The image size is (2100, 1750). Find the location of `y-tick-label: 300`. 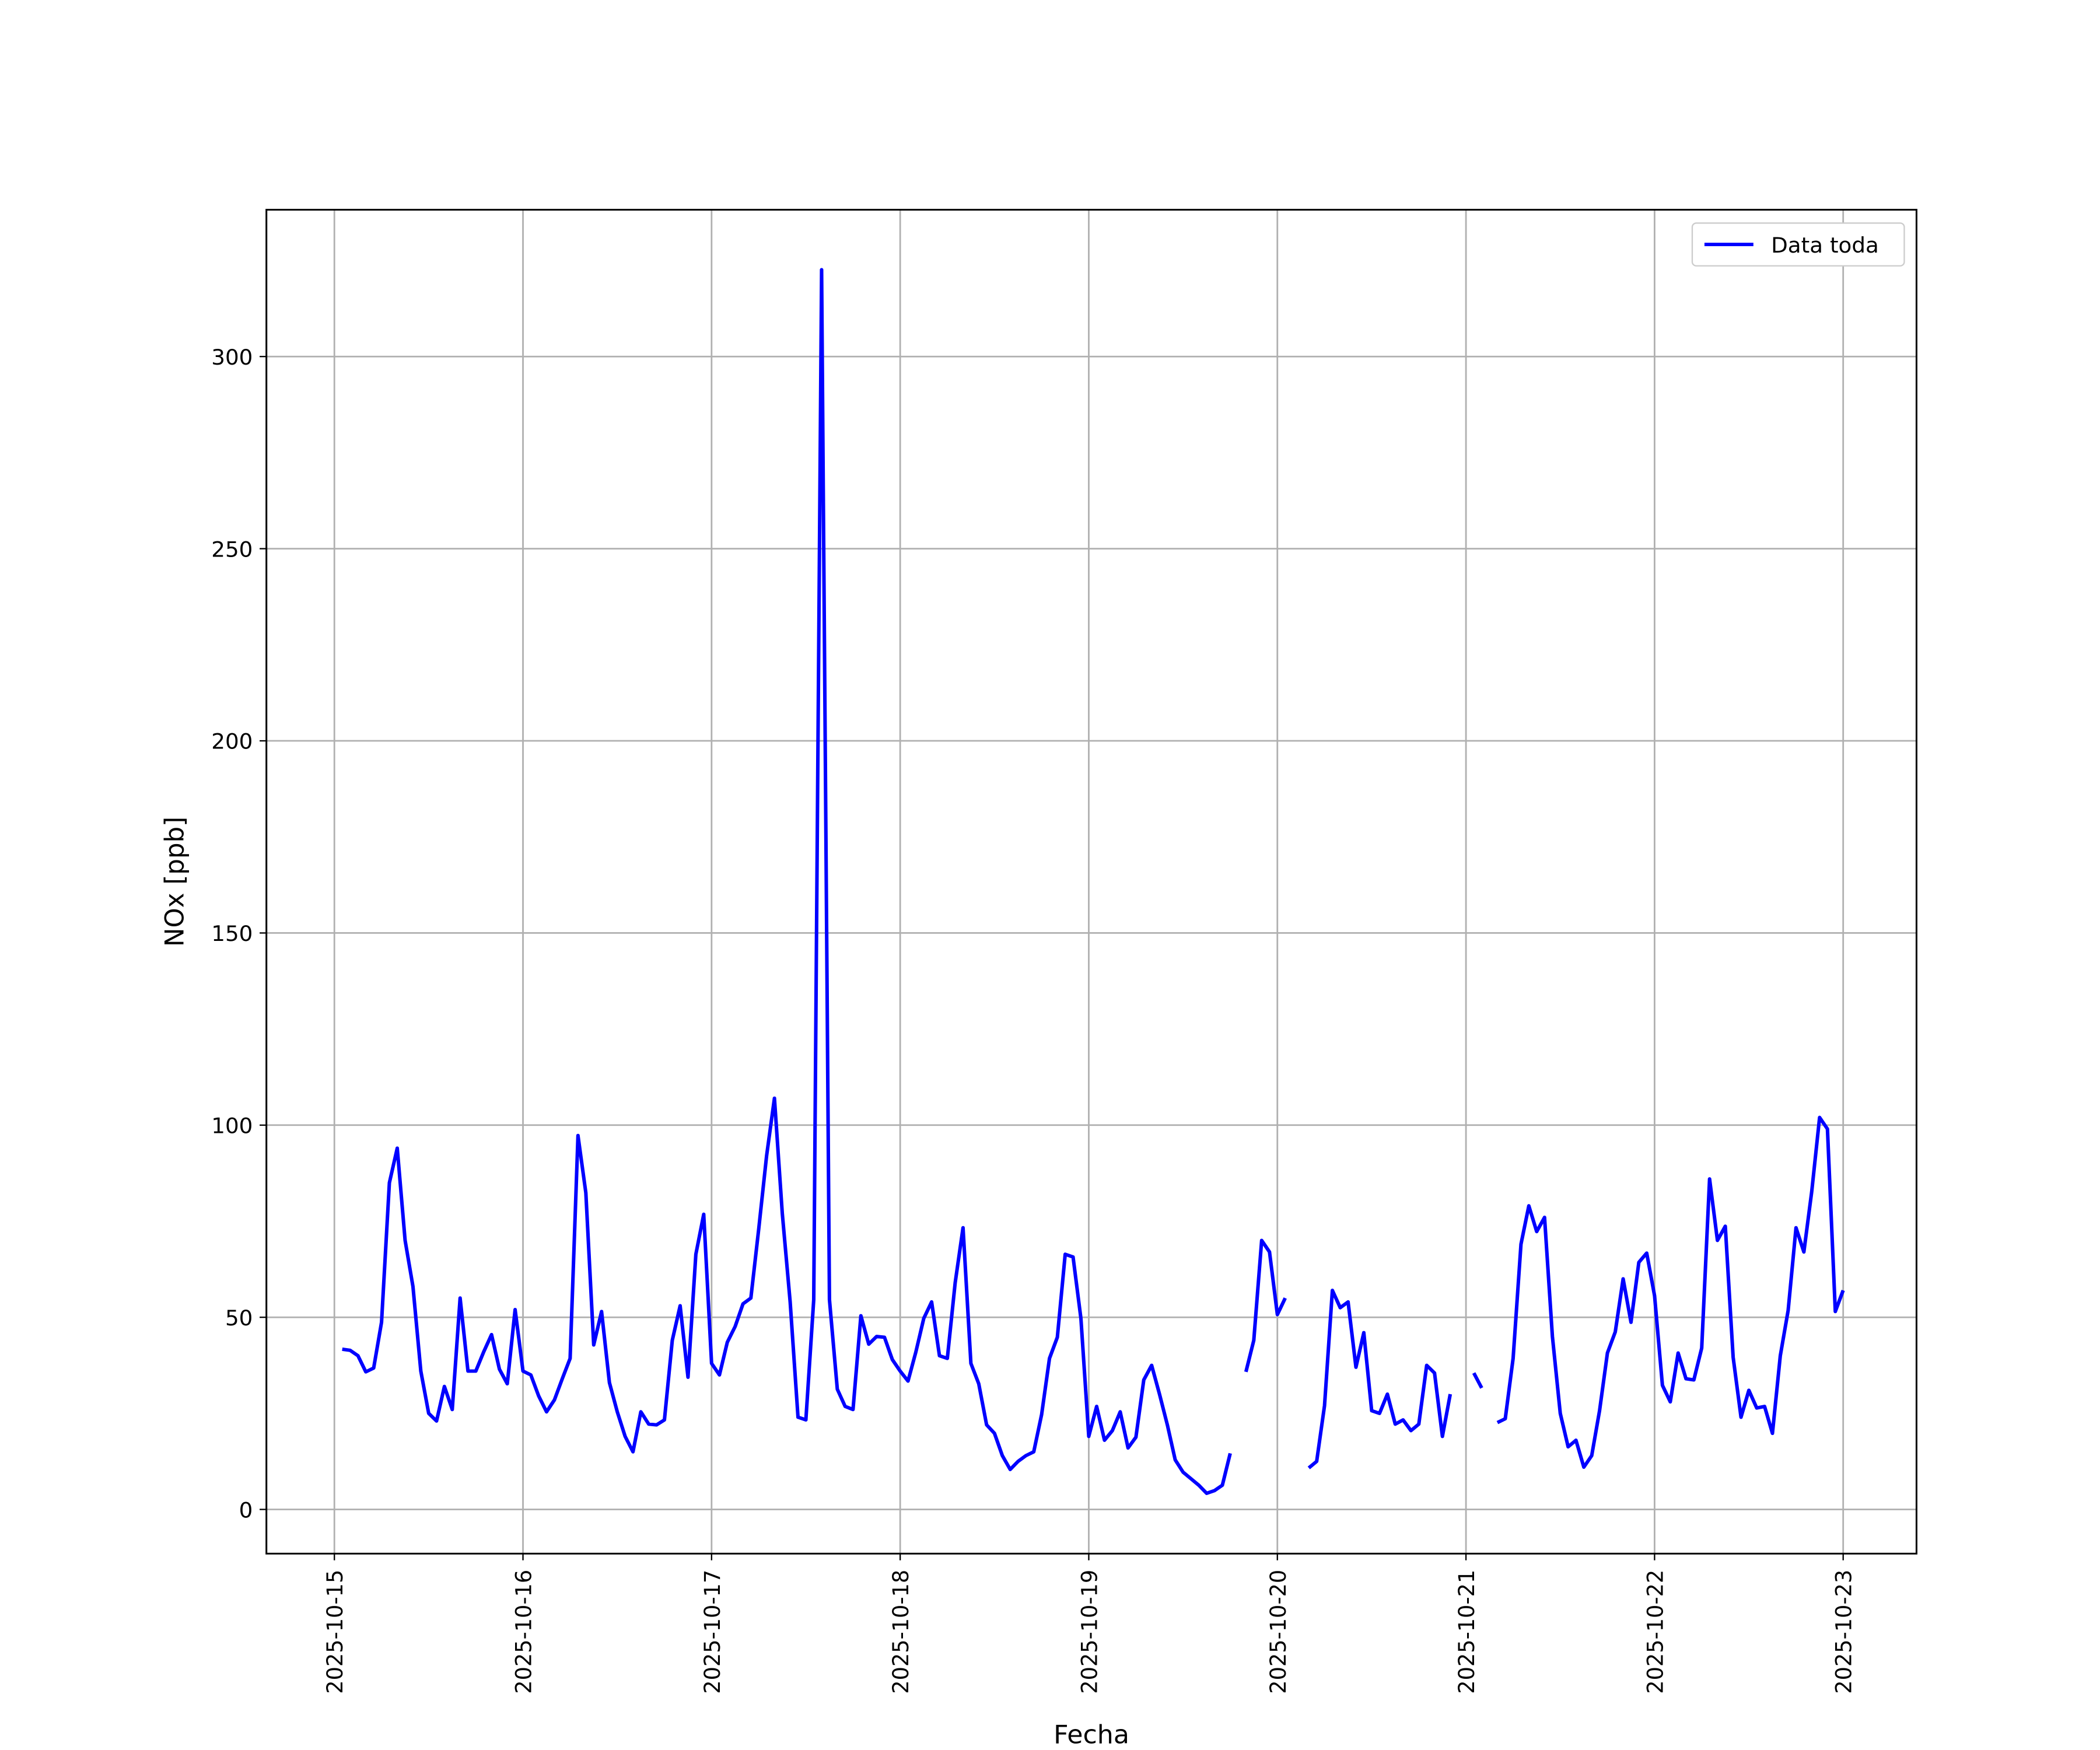

y-tick-label: 300 is located at coordinates (232, 357).